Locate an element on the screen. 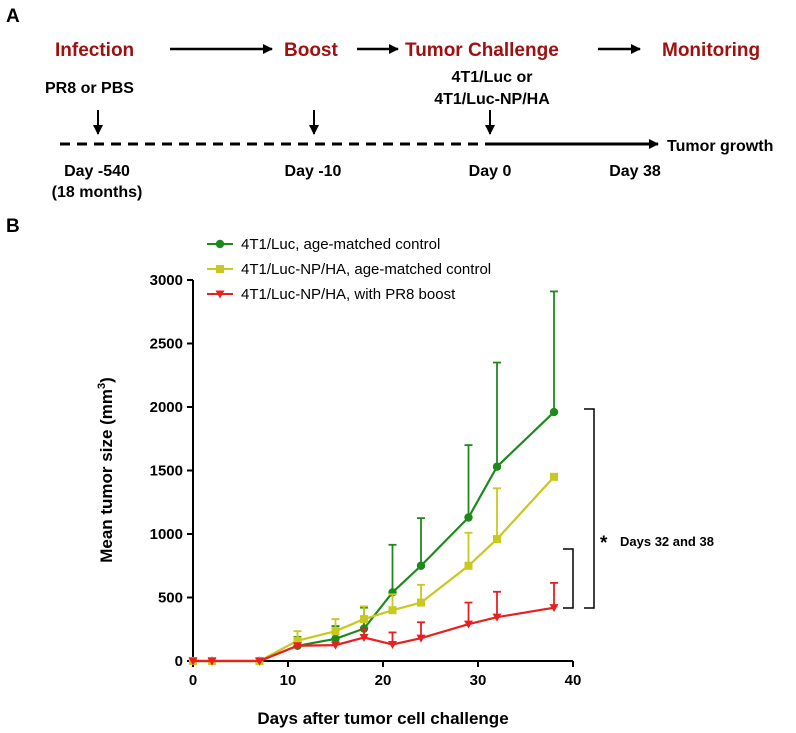 This screenshot has height=733, width=796. stage-infection: Infection is located at coordinates (94, 50).